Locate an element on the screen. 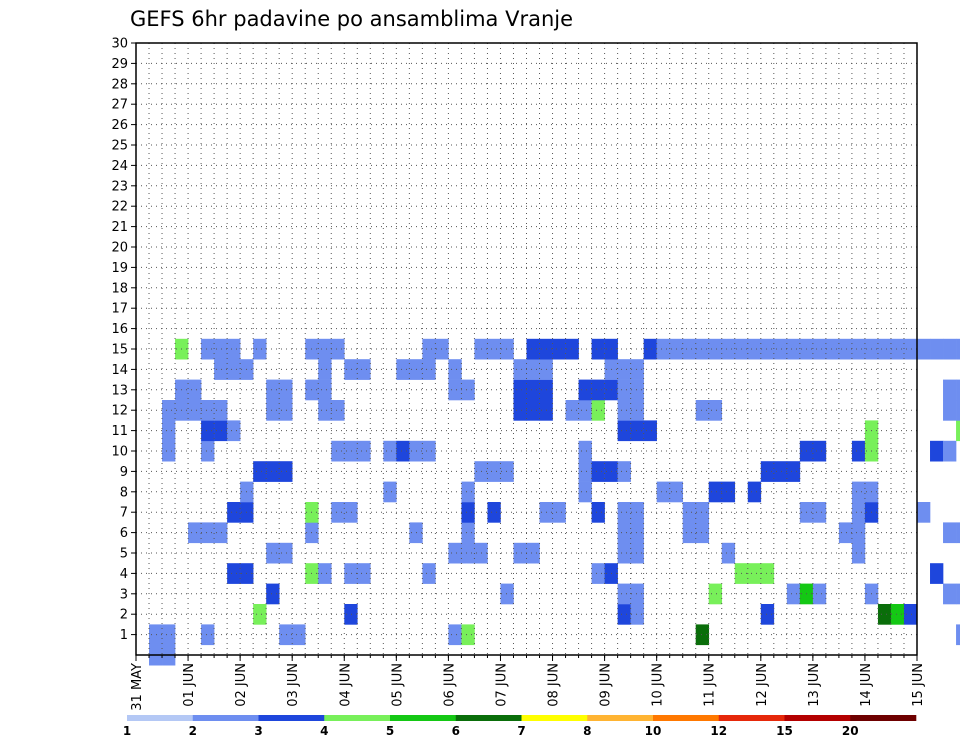 The width and height of the screenshot is (960, 742). y-tick-label: 17 is located at coordinates (119, 309).